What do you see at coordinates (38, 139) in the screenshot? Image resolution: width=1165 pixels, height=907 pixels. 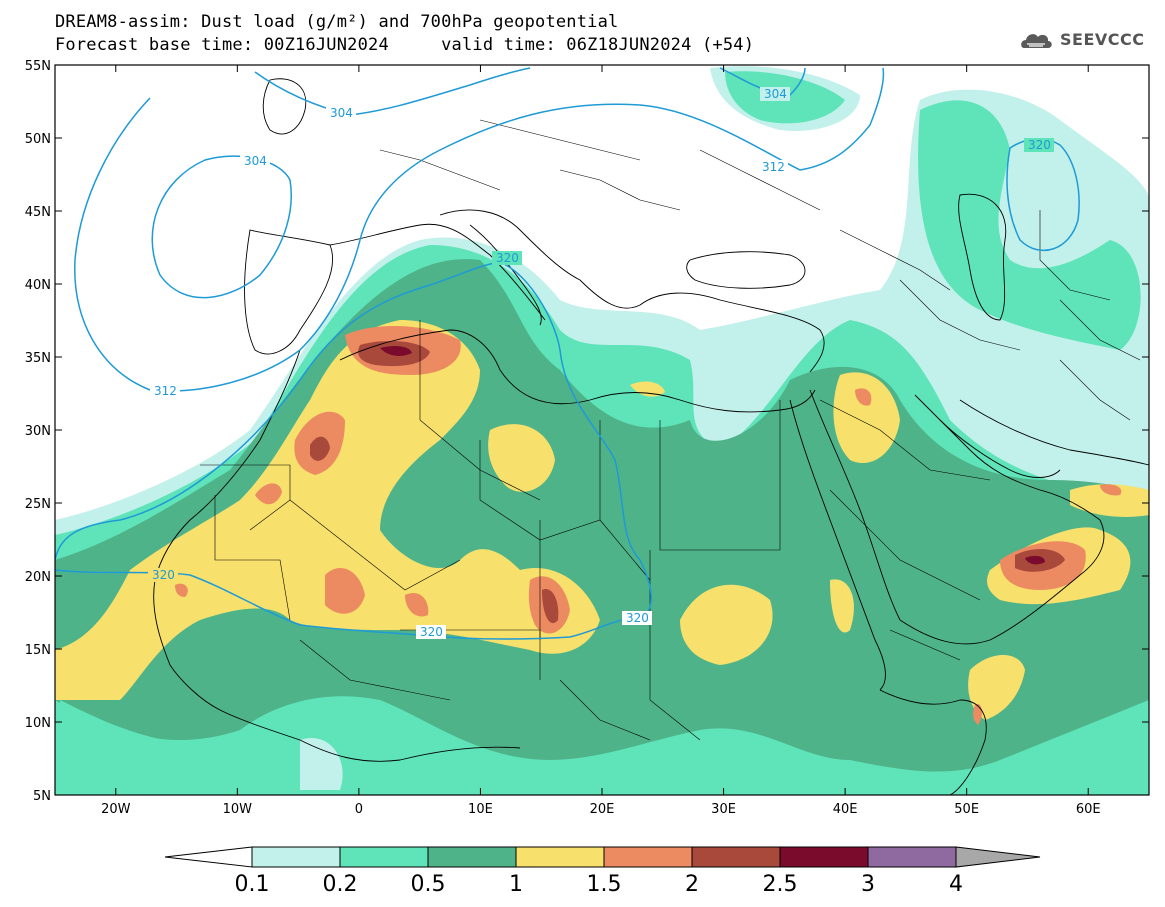 I see `lat-label: 50N` at bounding box center [38, 139].